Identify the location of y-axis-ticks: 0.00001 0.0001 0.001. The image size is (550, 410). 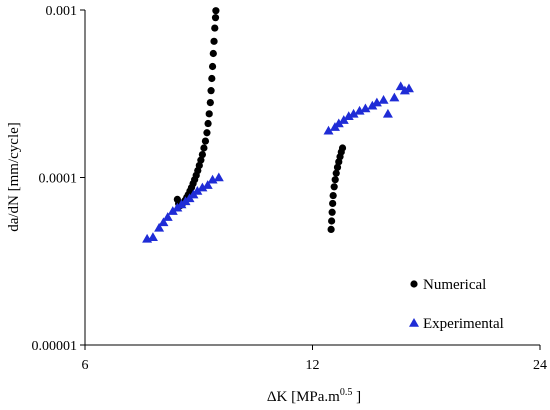
(58, 179).